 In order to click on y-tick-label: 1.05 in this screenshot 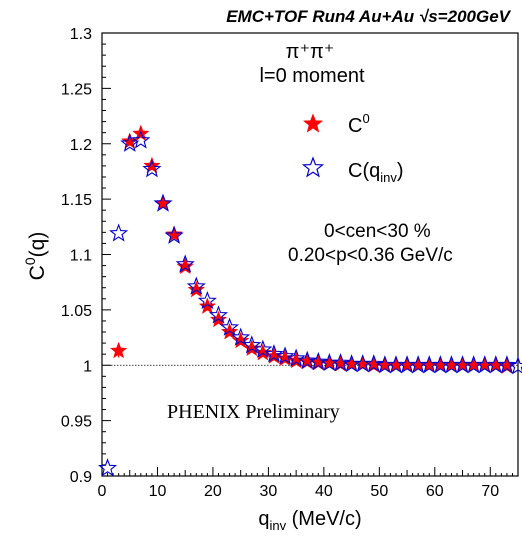, I will do `click(76, 311)`.